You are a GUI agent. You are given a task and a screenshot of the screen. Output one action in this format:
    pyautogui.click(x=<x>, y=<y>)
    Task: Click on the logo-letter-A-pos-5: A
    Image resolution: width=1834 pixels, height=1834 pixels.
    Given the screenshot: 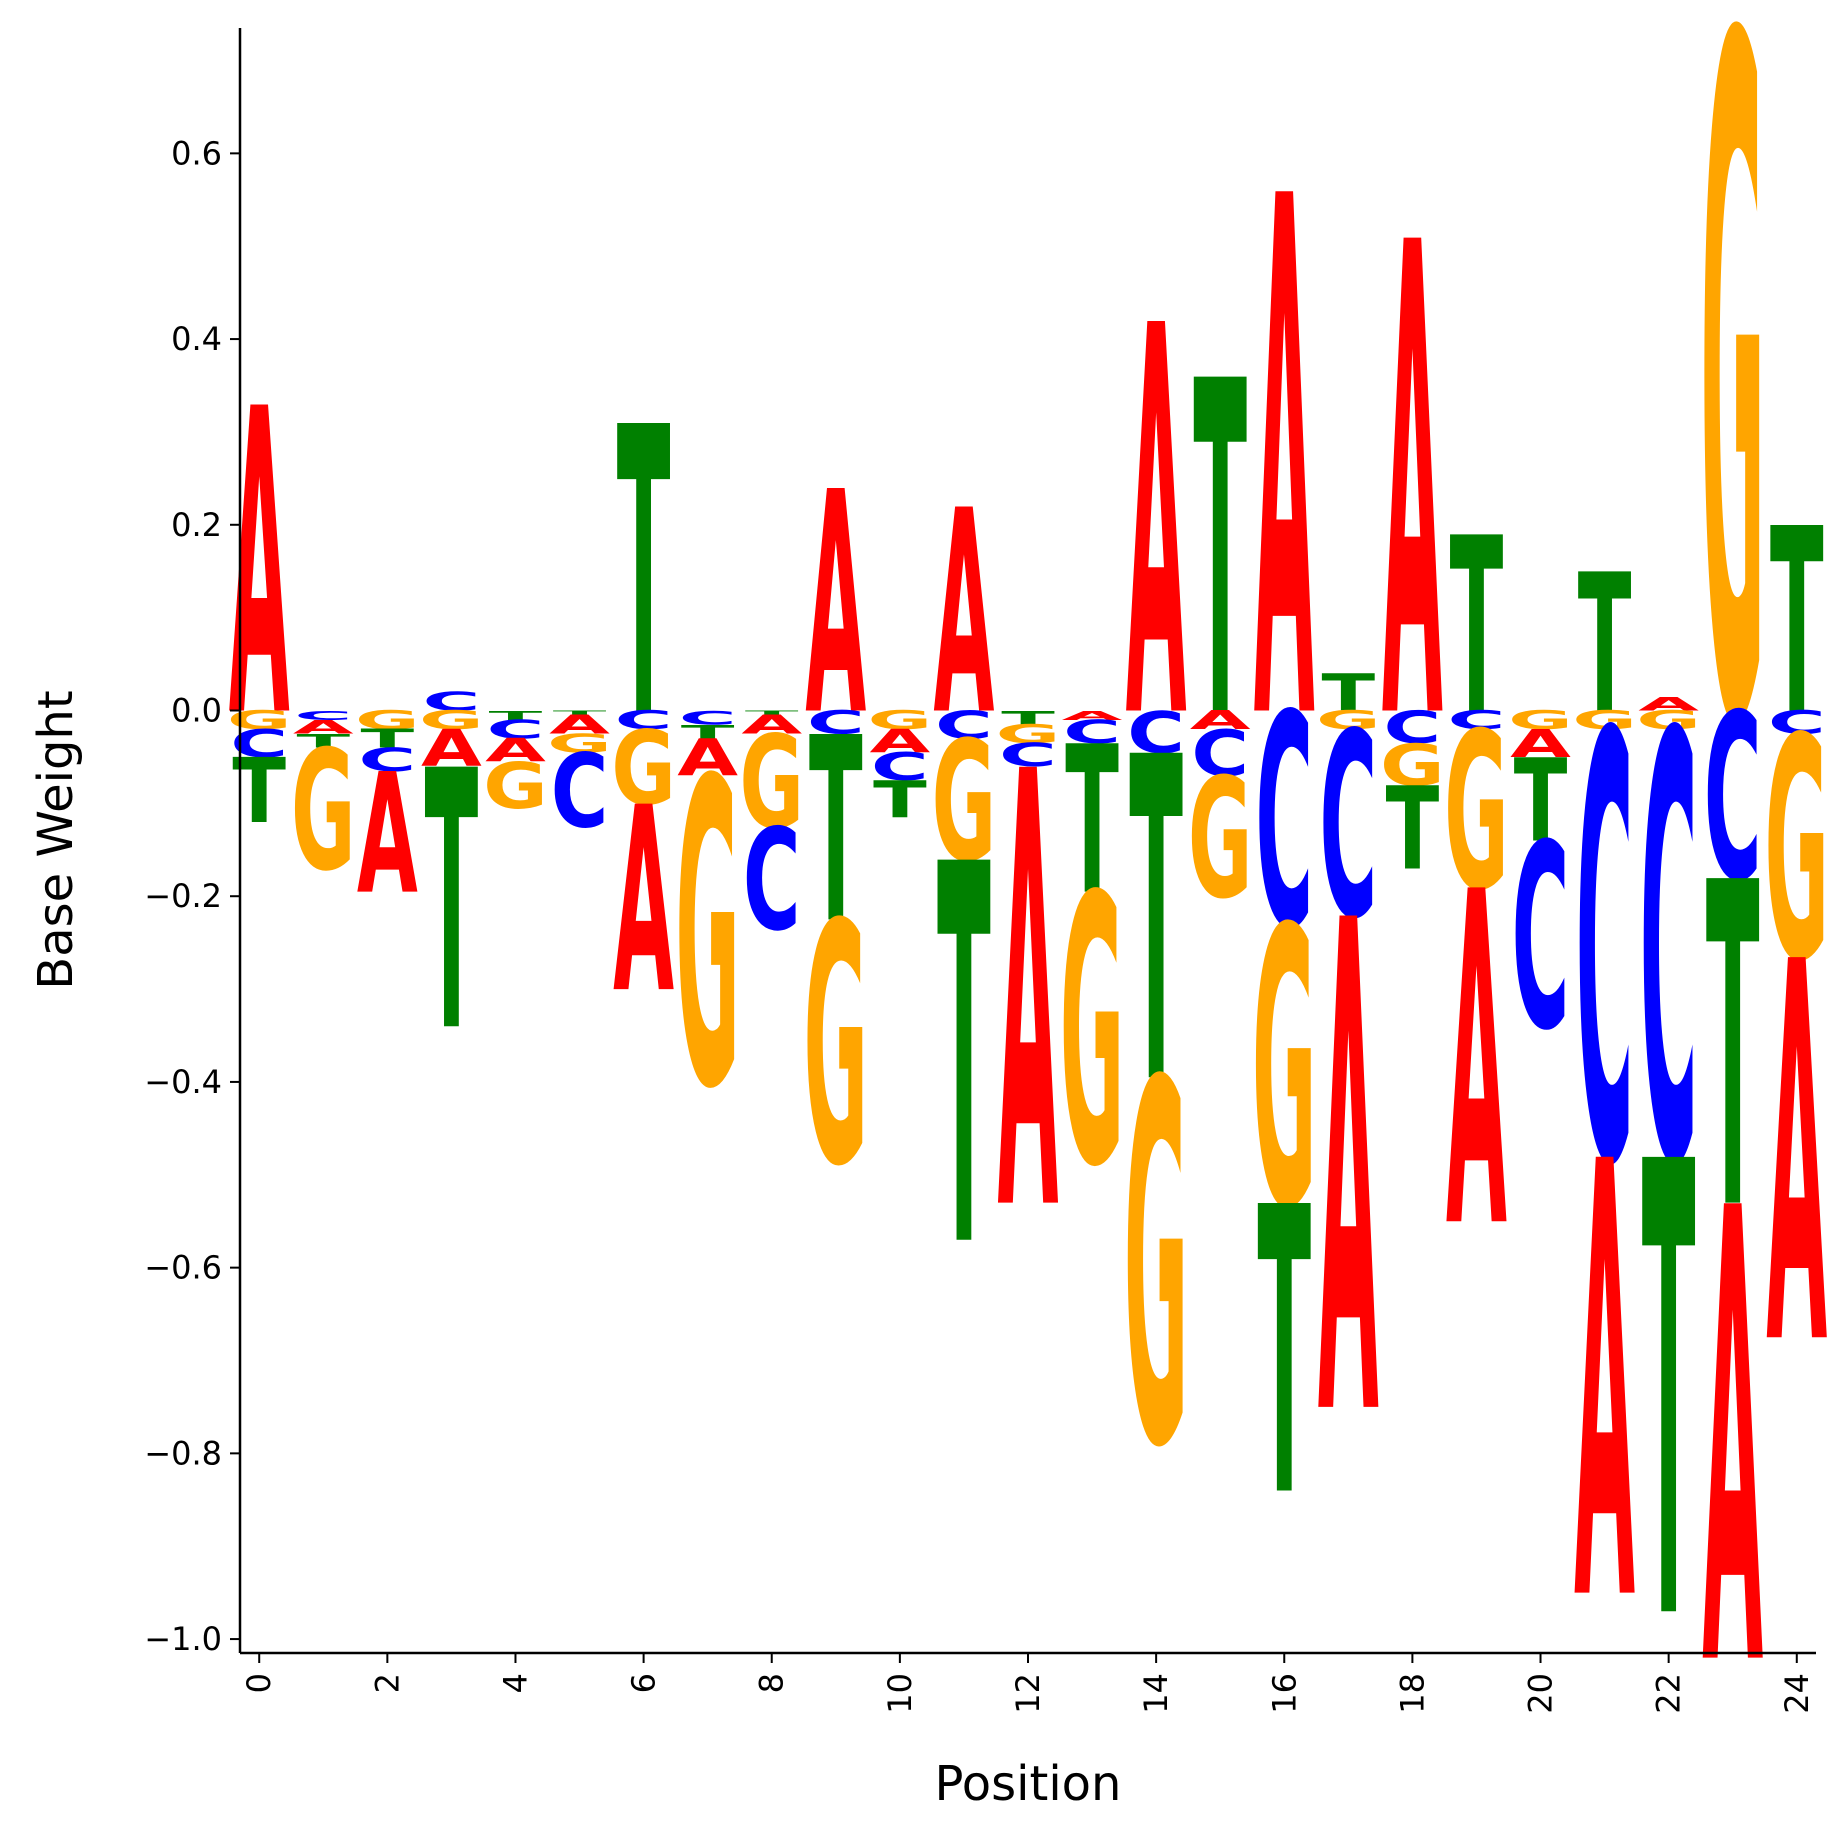 What is the action you would take?
    pyautogui.click(x=579, y=725)
    